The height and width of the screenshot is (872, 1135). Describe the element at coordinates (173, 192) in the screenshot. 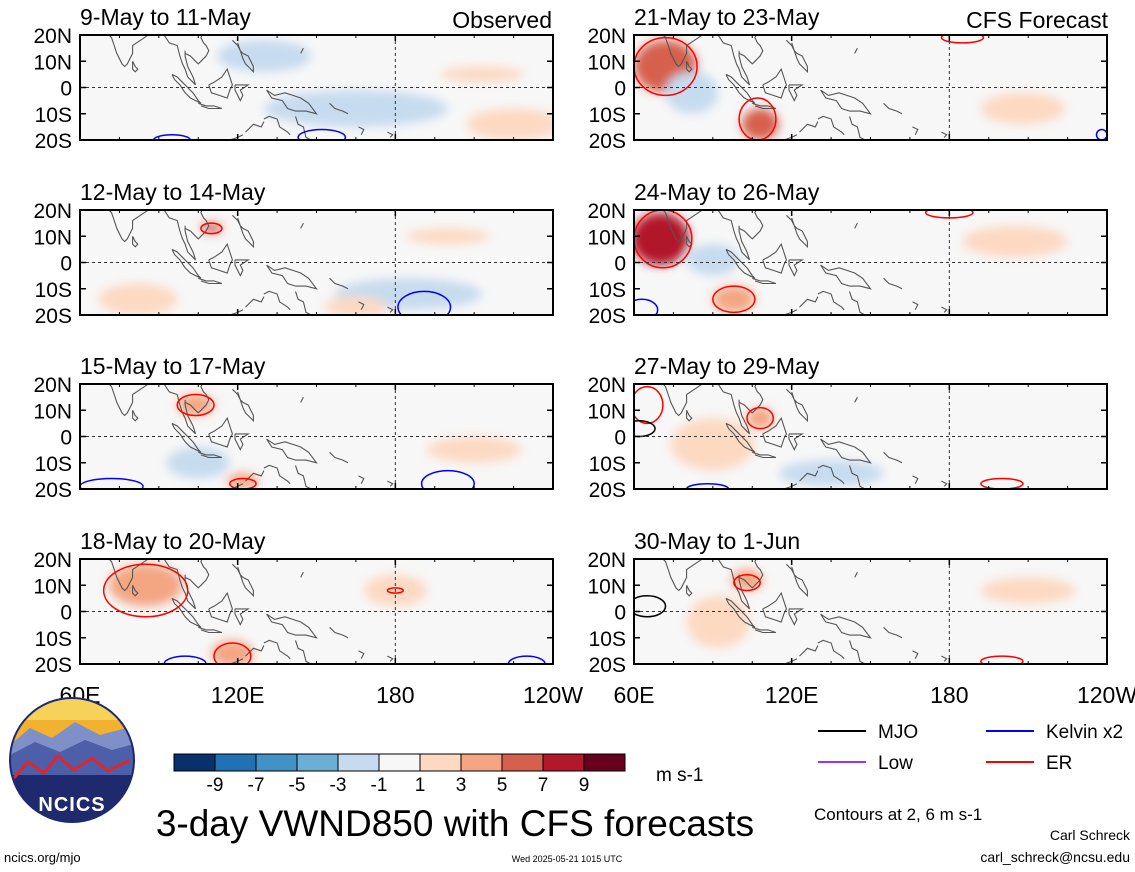

I see `panel-title: 12-May to 14-May` at that location.